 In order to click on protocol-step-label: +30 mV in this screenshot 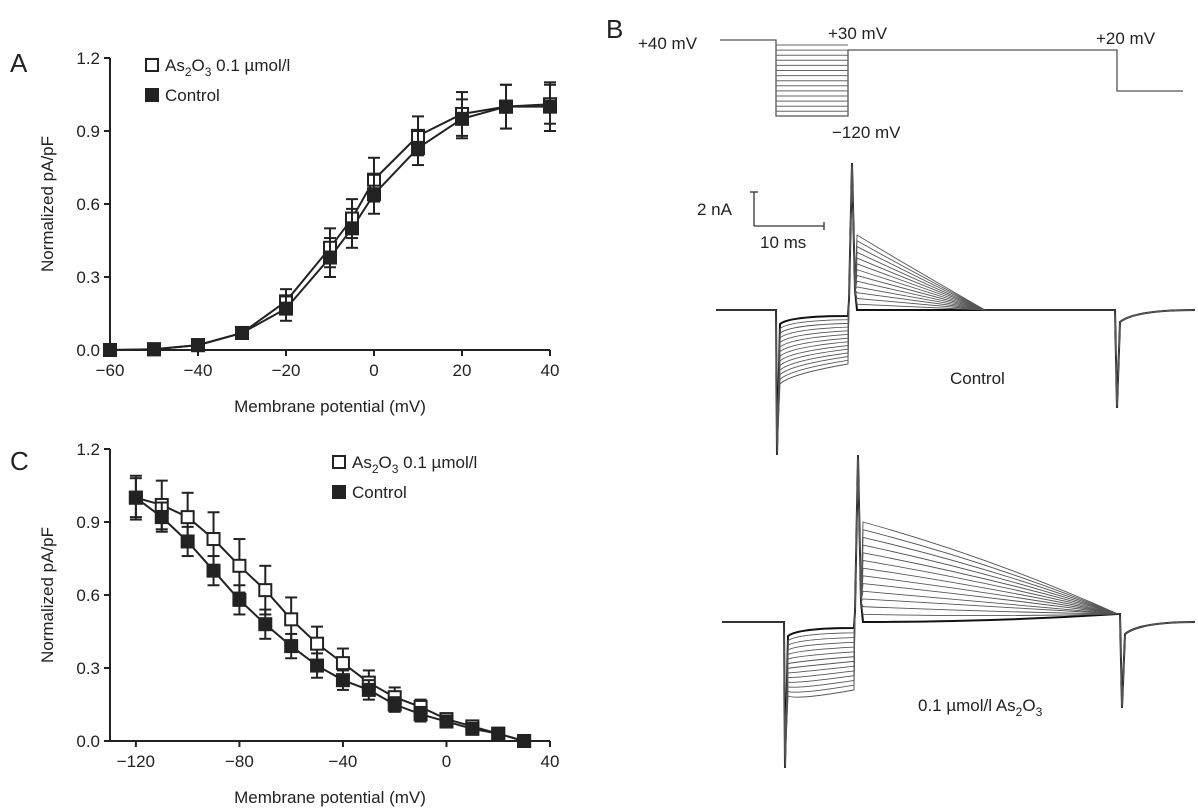, I will do `click(858, 33)`.